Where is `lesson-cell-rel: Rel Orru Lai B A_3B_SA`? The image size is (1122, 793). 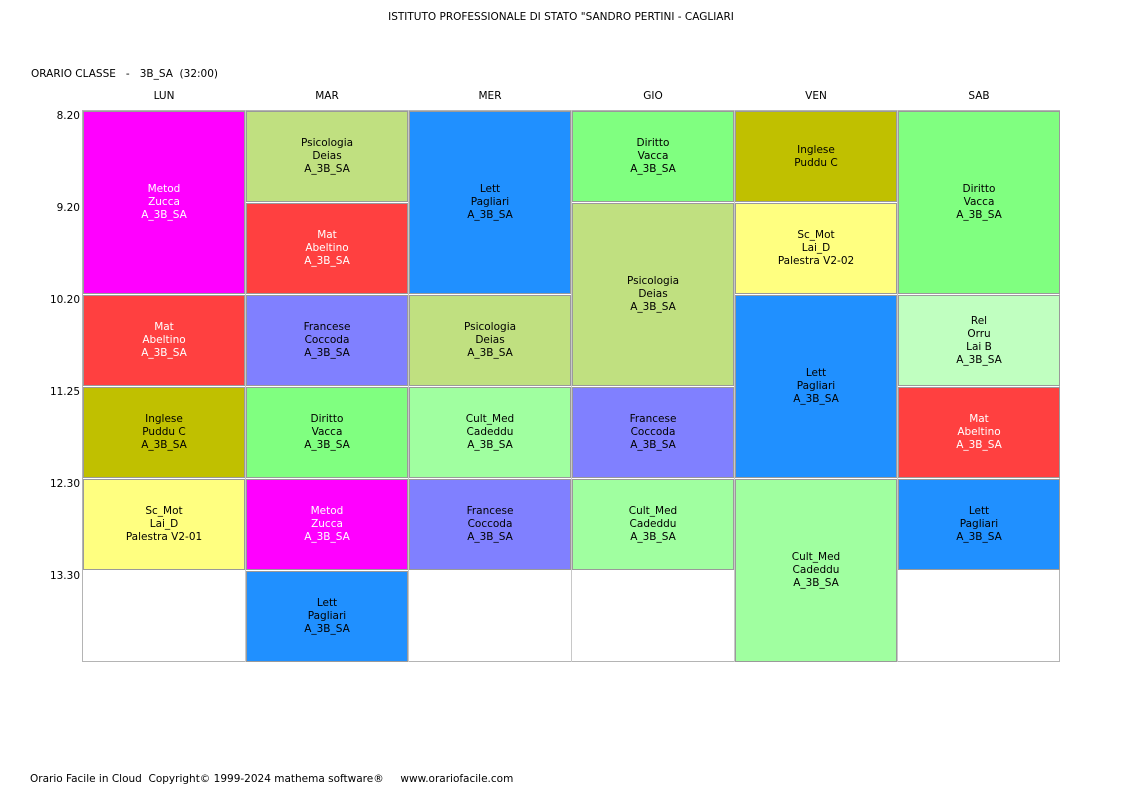 lesson-cell-rel: Rel Orru Lai B A_3B_SA is located at coordinates (979, 340).